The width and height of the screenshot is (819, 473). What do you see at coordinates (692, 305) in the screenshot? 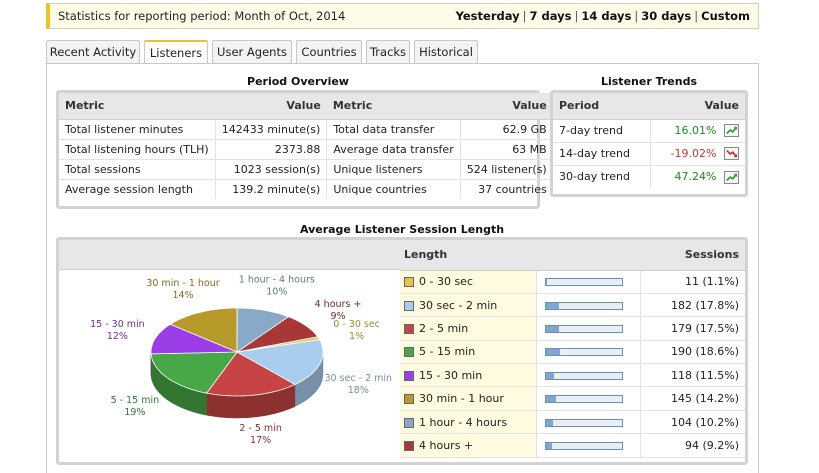
I see `sessions-value: 182 (17.8%)` at bounding box center [692, 305].